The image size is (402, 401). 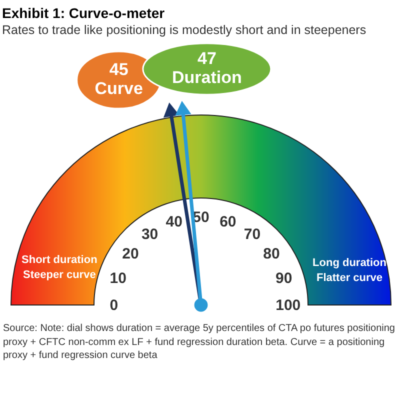 What do you see at coordinates (84, 12) in the screenshot?
I see `text: Exhibit 1: Curve-o-meter` at bounding box center [84, 12].